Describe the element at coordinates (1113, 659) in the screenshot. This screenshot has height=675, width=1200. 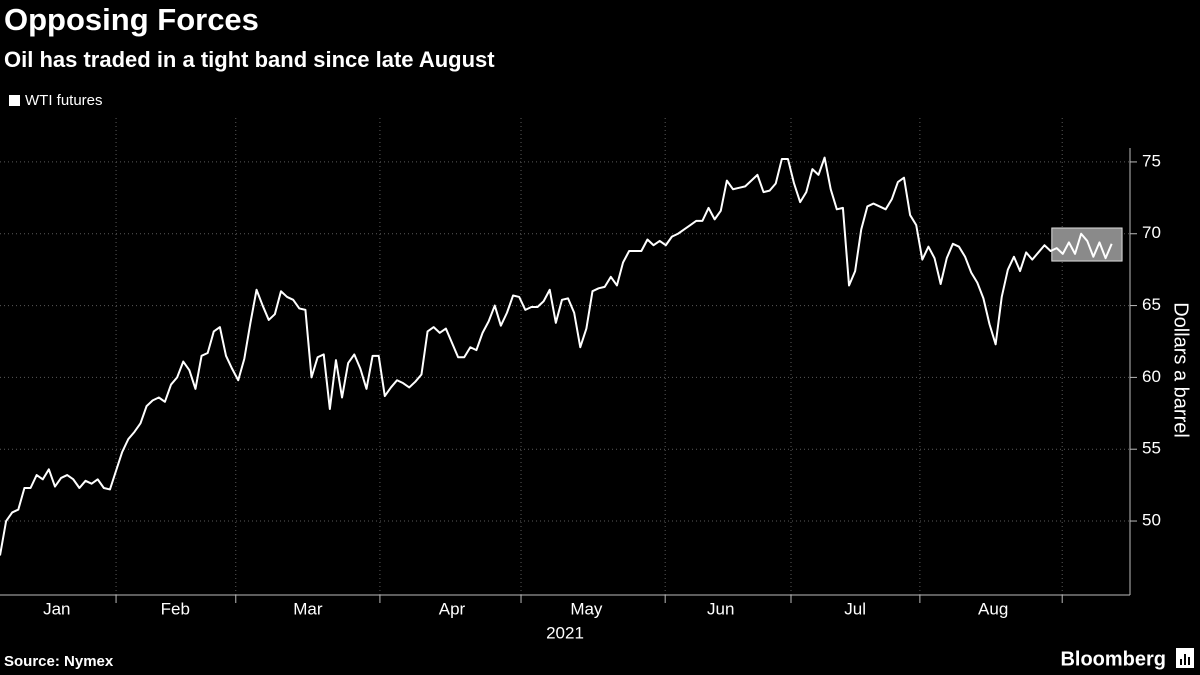
I see `brand: Bloomberg` at that location.